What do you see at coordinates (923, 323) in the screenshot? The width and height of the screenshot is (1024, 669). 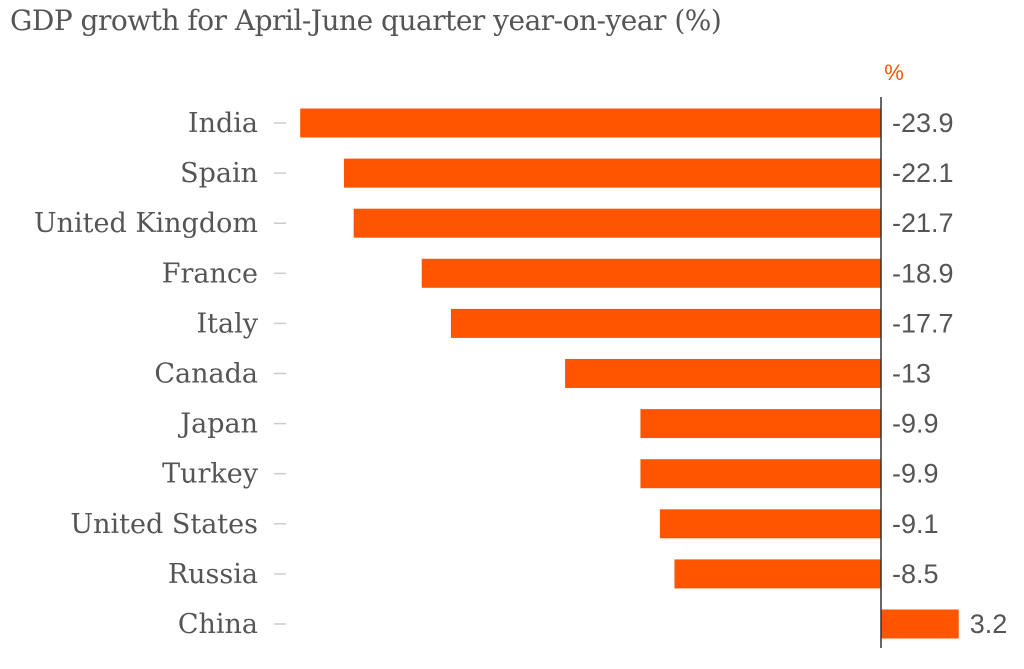 I see `value-label: -17.7` at bounding box center [923, 323].